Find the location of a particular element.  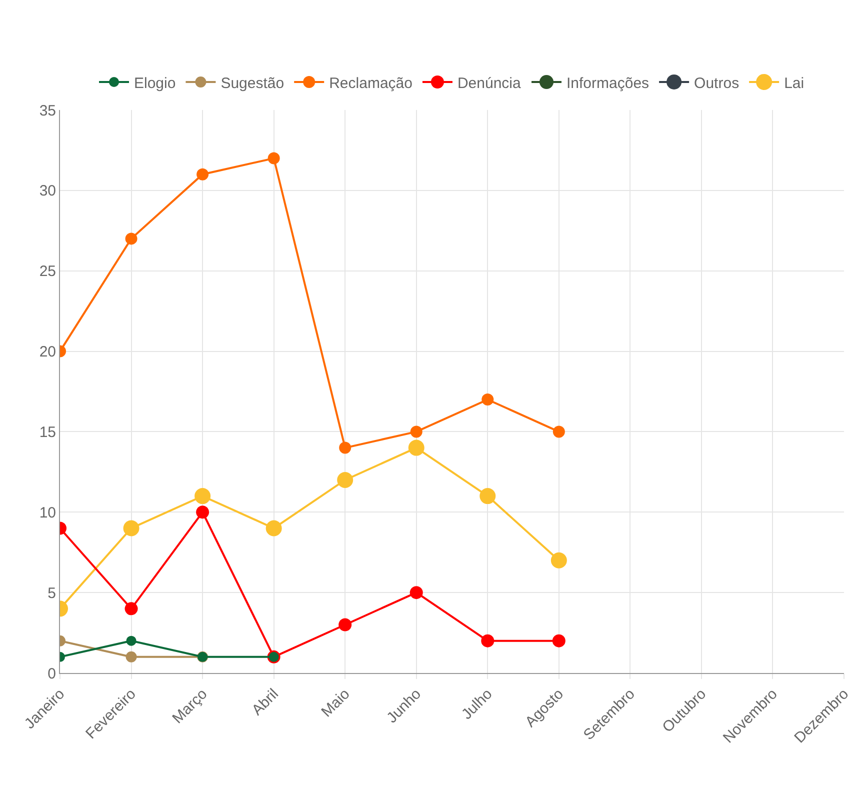

y-tick-label: 5 is located at coordinates (52, 593).